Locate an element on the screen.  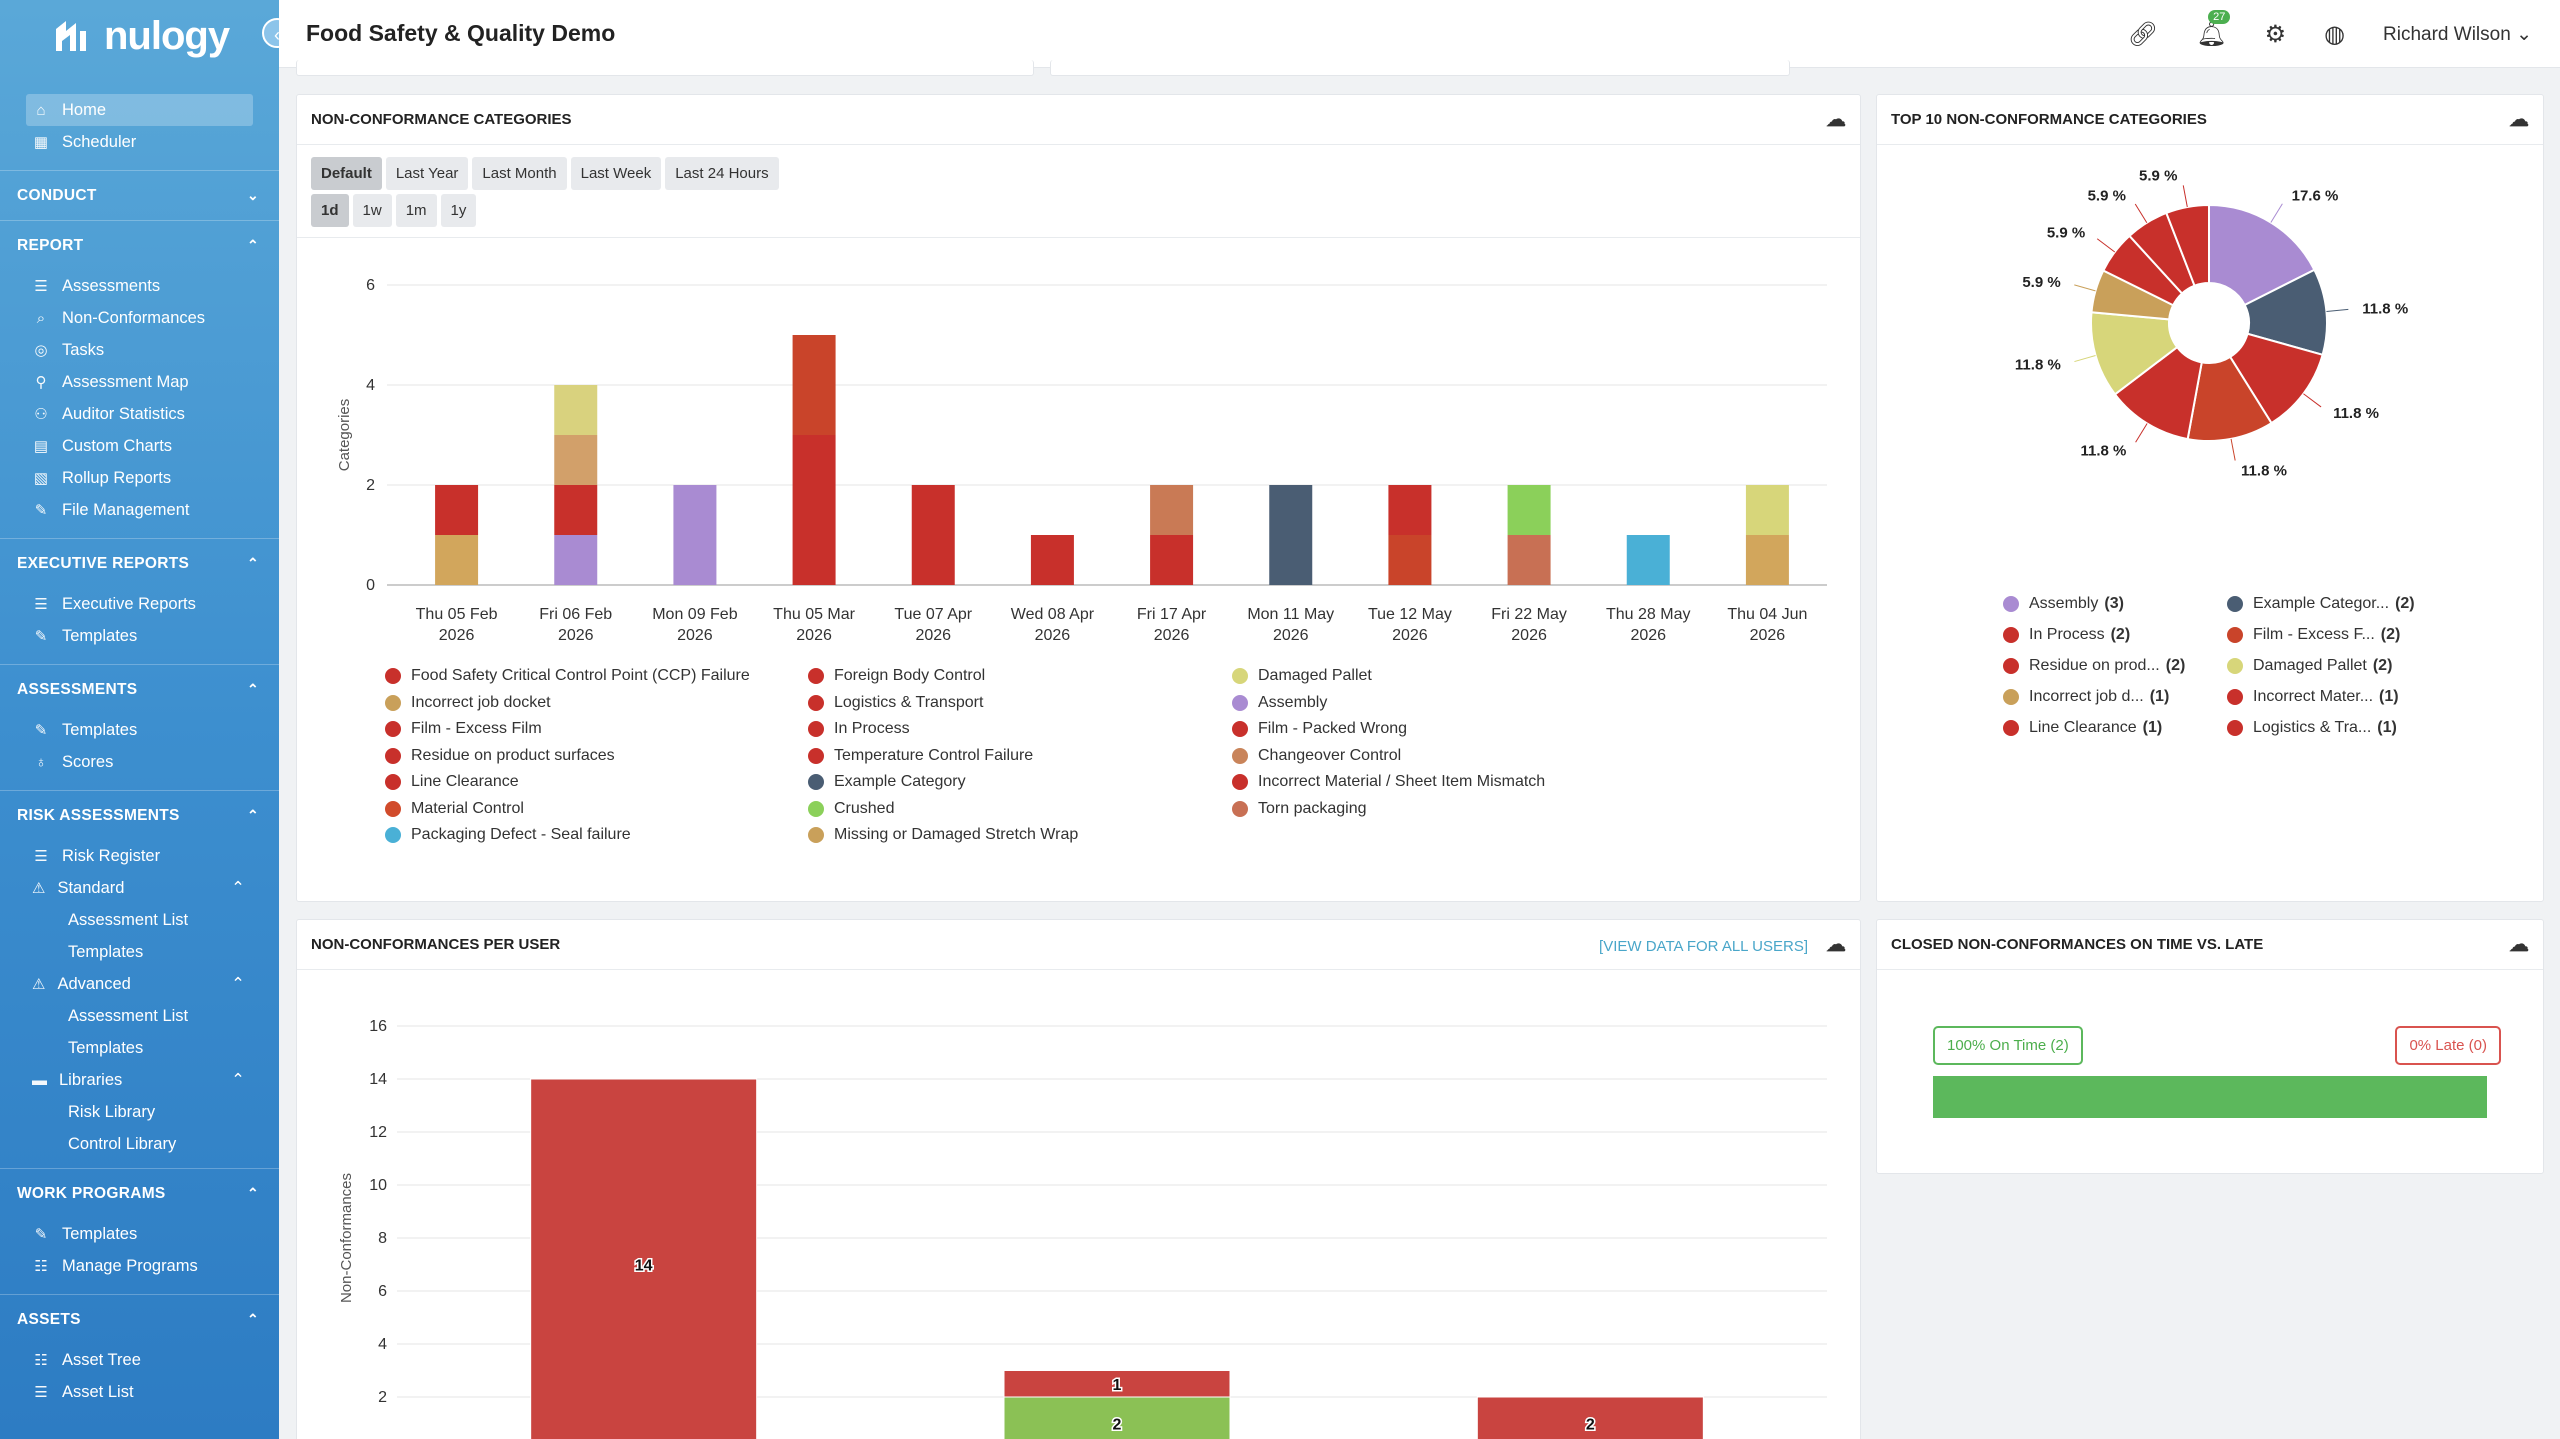
range-last-week-button: Last Week is located at coordinates (616, 173).